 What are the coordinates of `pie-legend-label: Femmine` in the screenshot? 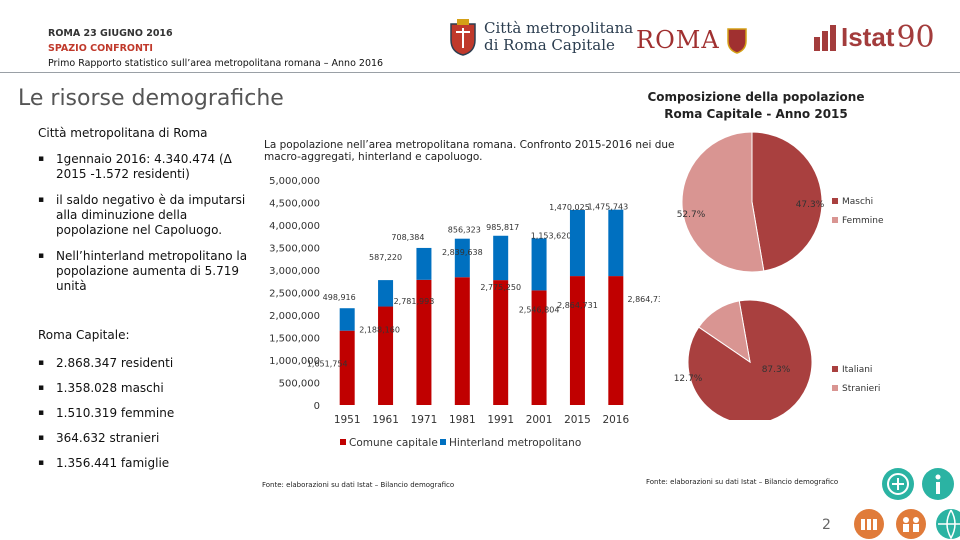 It's located at (863, 221).